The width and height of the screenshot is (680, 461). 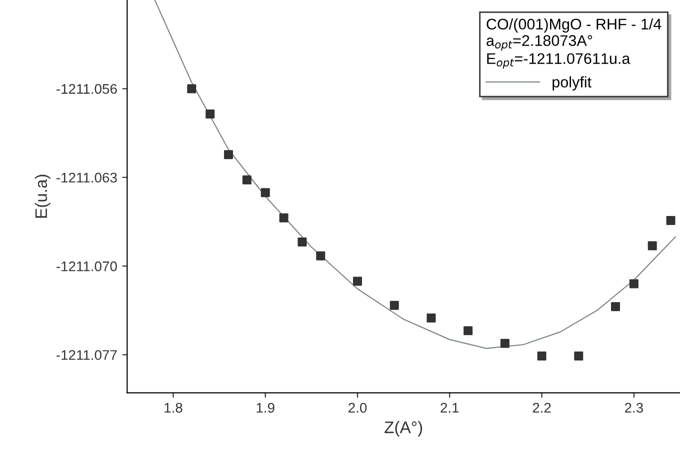 I want to click on legend-title: CO/(001)MgO - RHF - 1/4, so click(x=574, y=25).